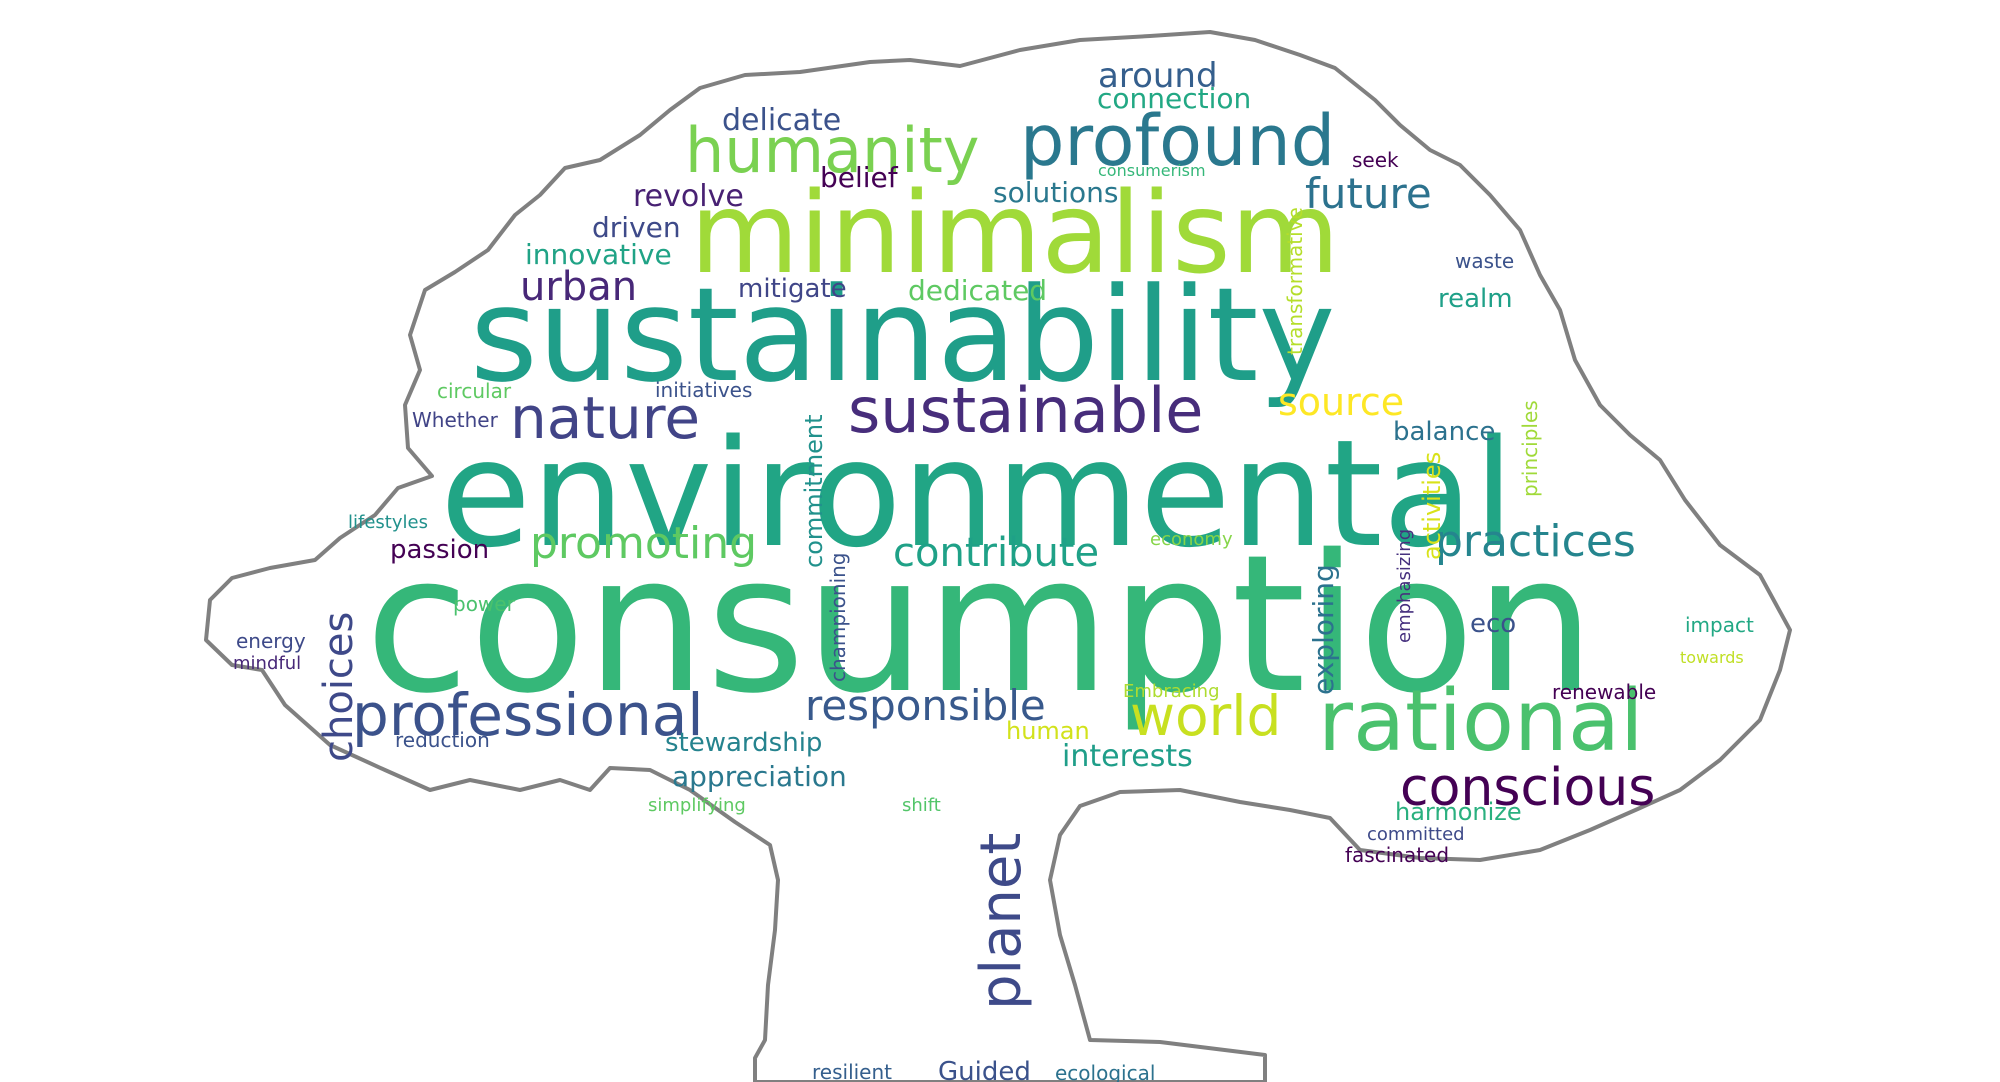  I want to click on word-seek: seek, so click(1375, 160).